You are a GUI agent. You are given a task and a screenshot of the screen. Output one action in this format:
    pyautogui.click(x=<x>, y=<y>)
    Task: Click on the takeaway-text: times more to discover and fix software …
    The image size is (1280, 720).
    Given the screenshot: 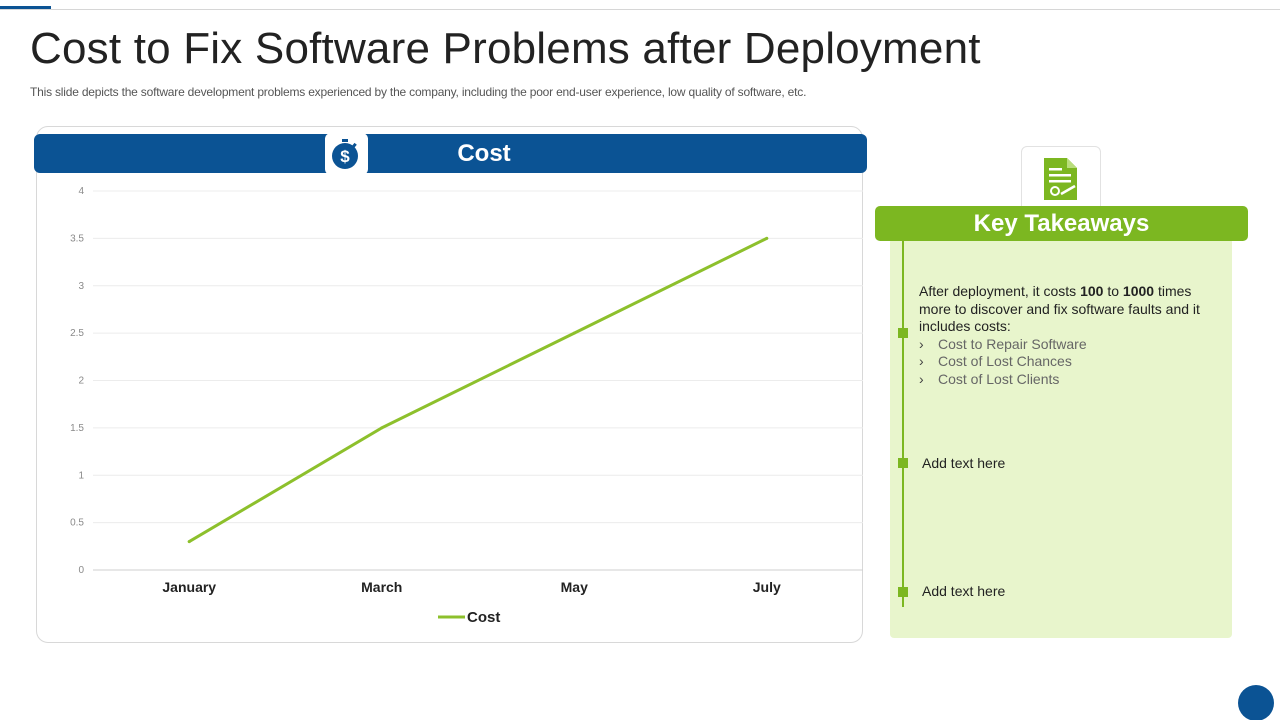 What is the action you would take?
    pyautogui.click(x=1059, y=308)
    